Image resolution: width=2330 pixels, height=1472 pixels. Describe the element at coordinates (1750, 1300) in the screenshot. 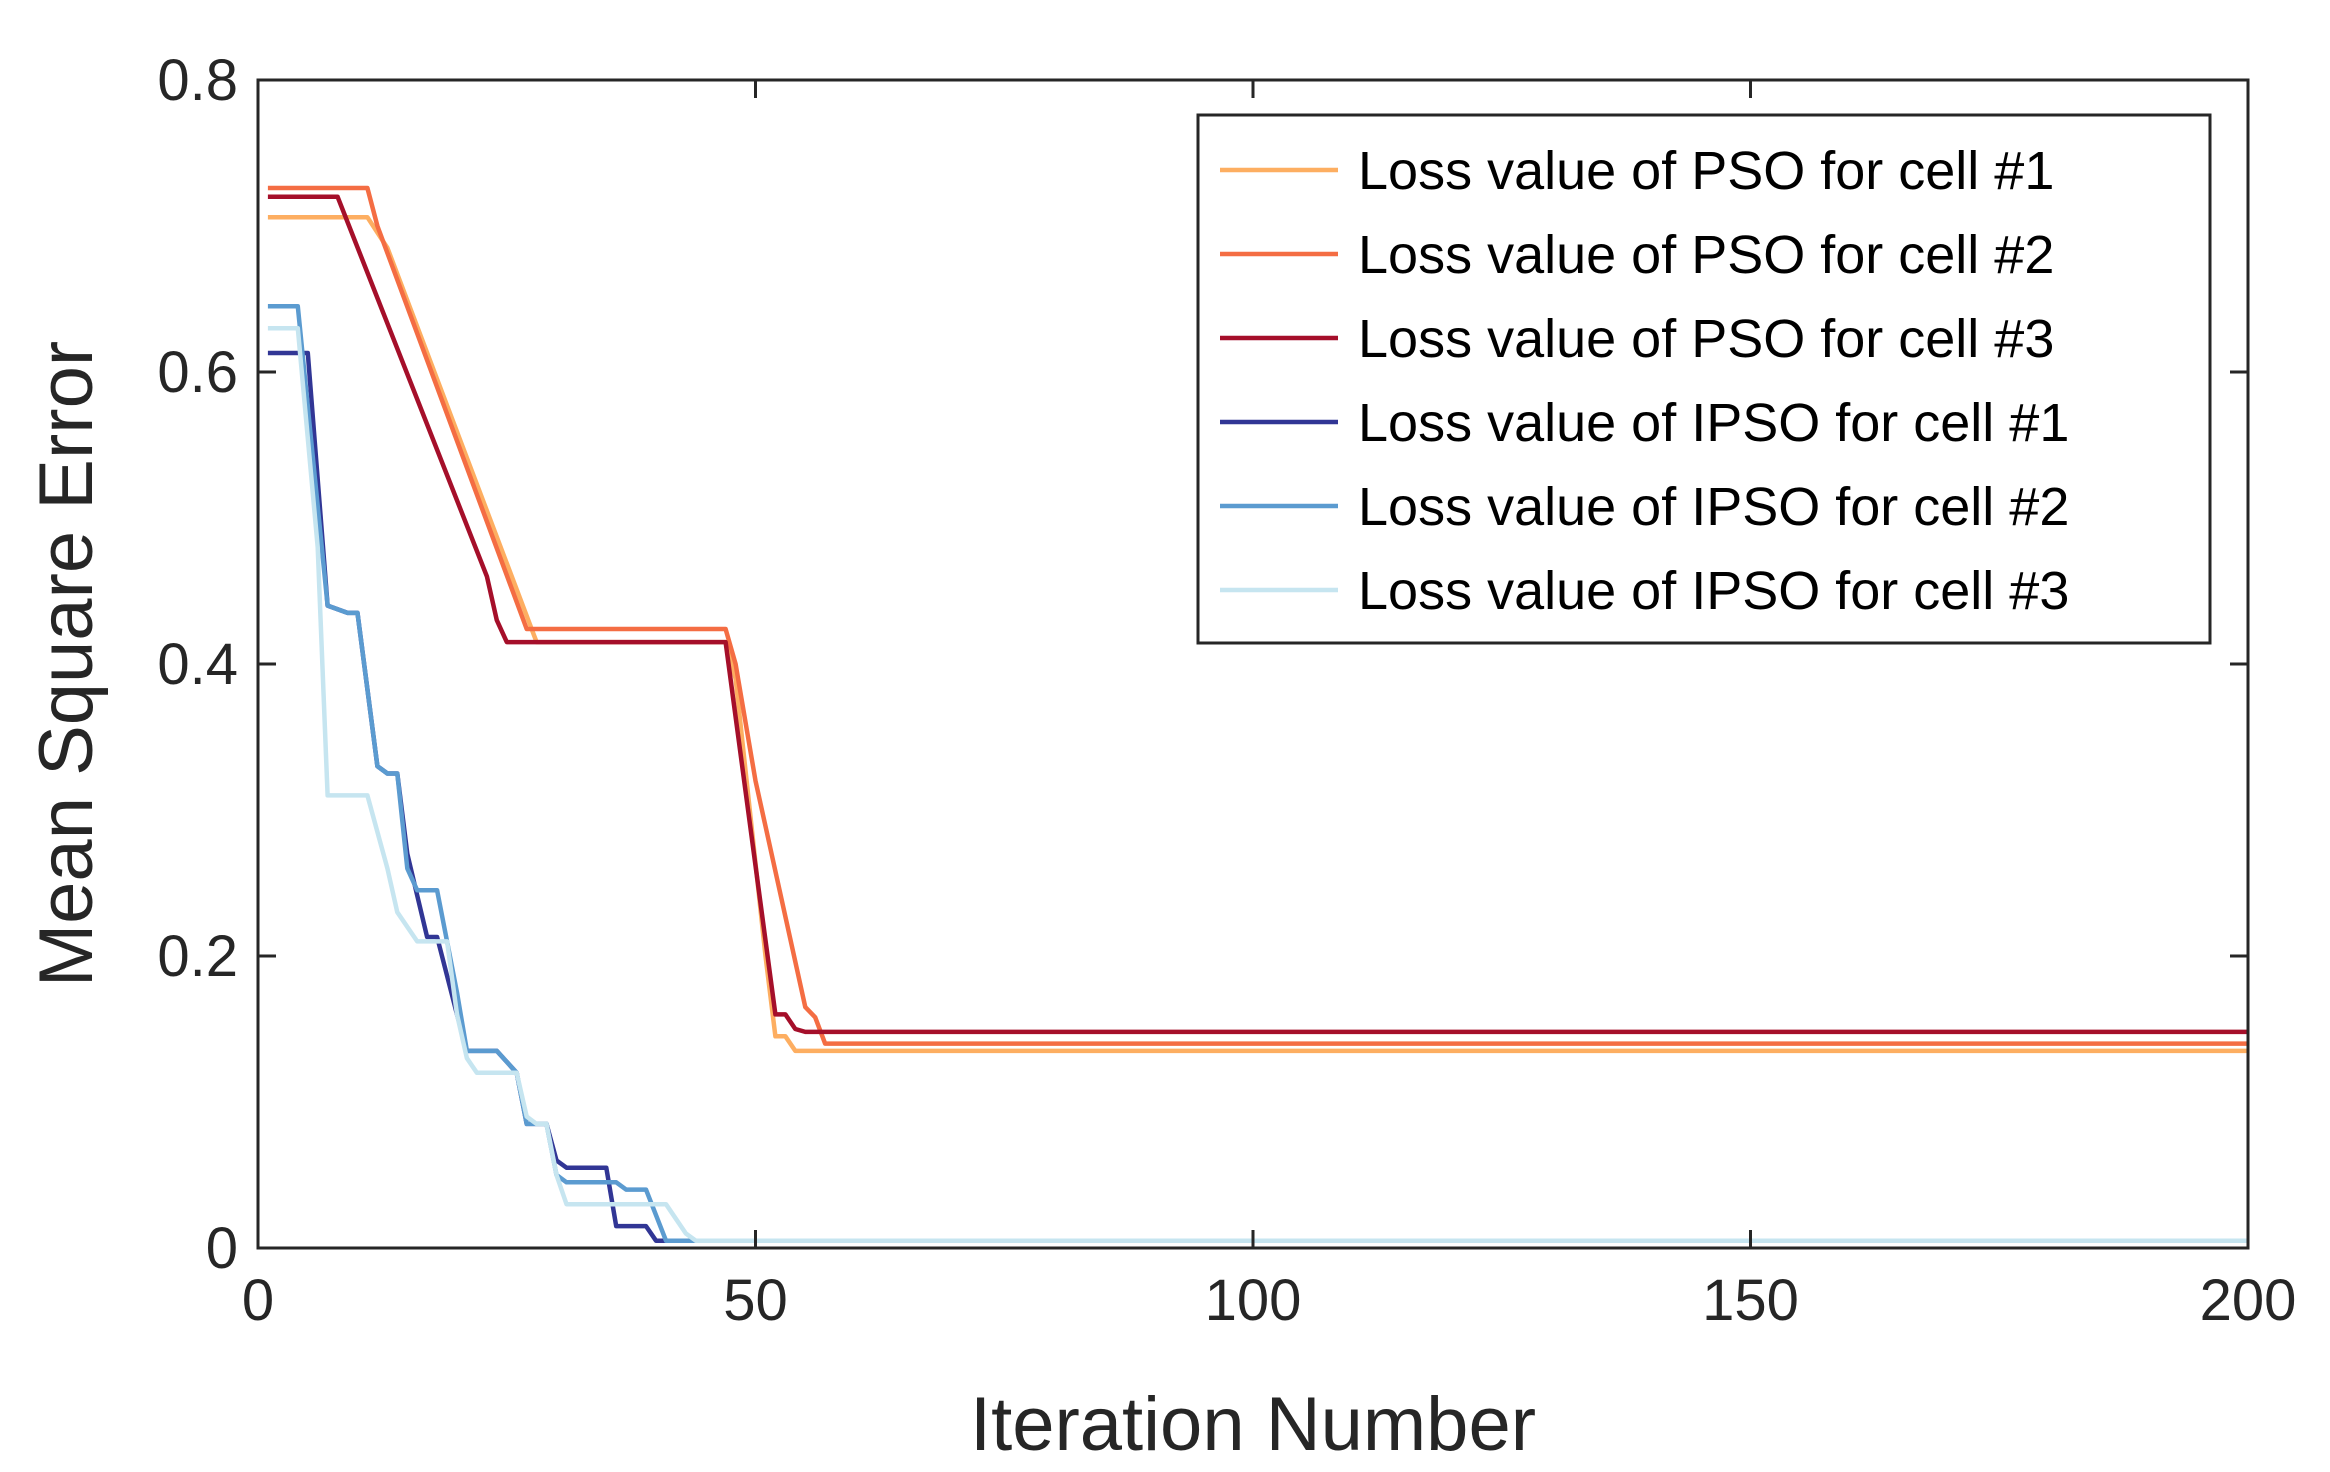

I see `x-tick-label: 150` at that location.